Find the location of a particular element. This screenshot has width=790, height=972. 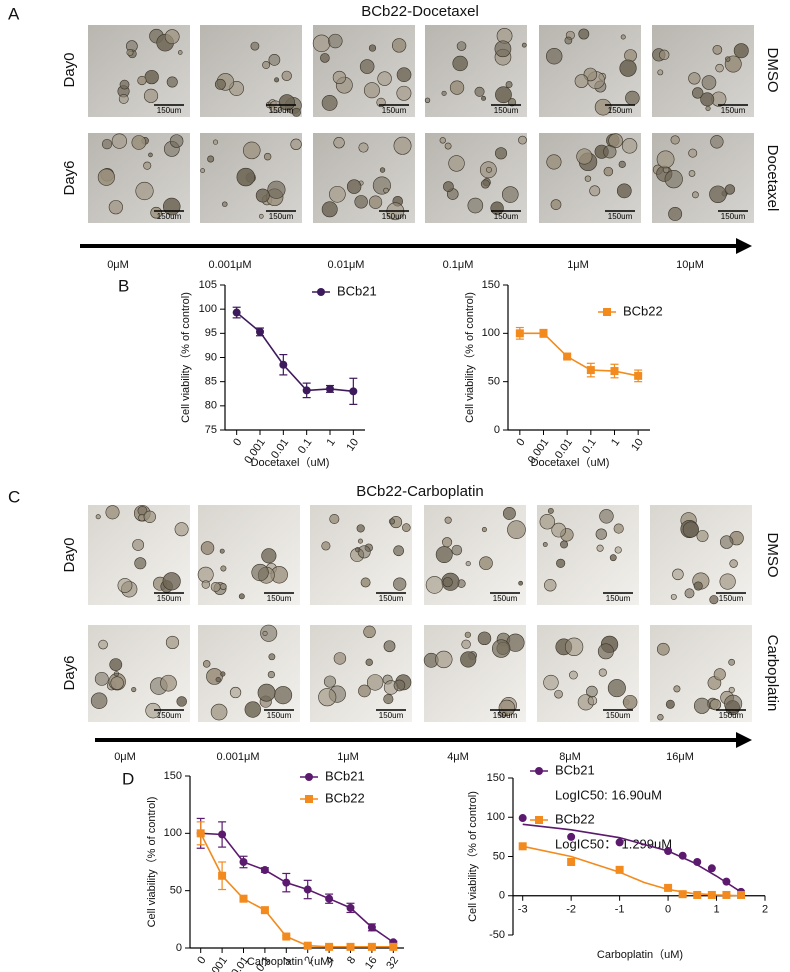

dose-label: 0.001μM is located at coordinates (229, 265).